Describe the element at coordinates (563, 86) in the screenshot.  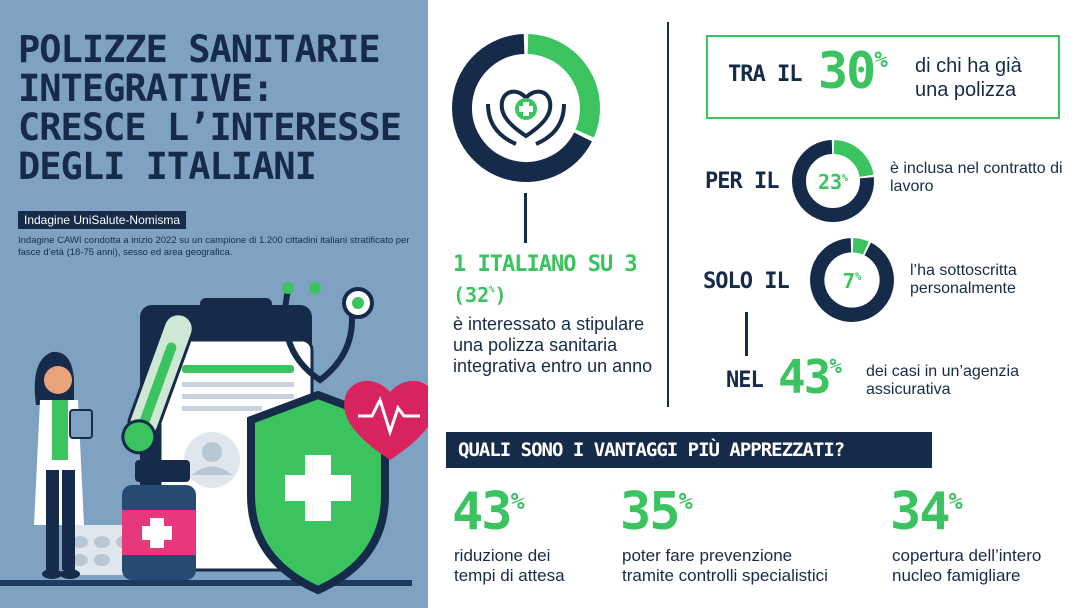
I see `interest-donut-share-arc` at that location.